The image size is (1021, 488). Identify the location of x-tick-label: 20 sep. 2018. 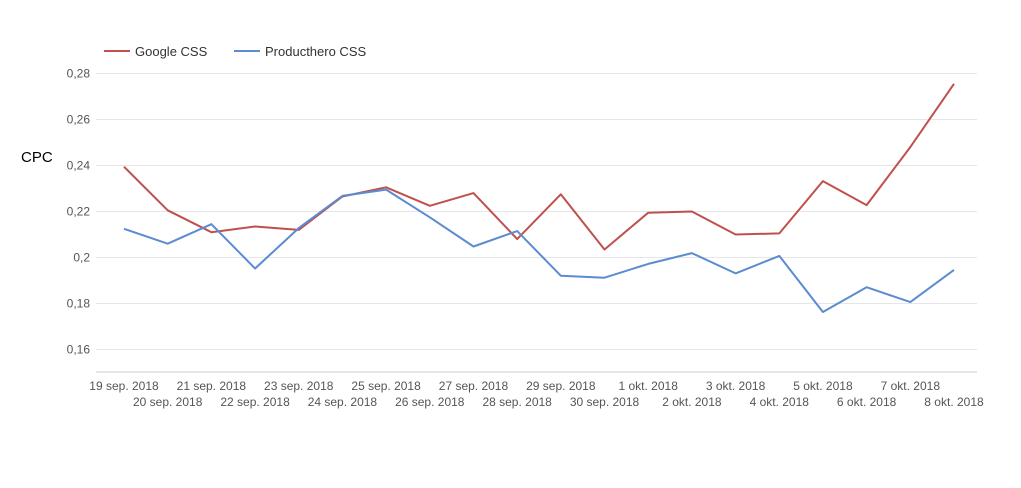
(168, 402).